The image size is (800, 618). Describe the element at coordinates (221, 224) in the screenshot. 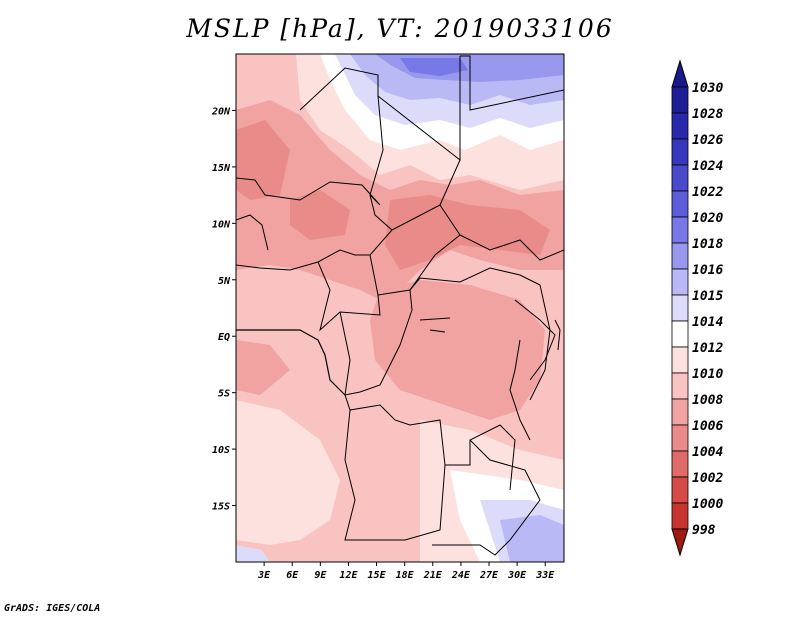

I see `lat-label: 10N` at that location.